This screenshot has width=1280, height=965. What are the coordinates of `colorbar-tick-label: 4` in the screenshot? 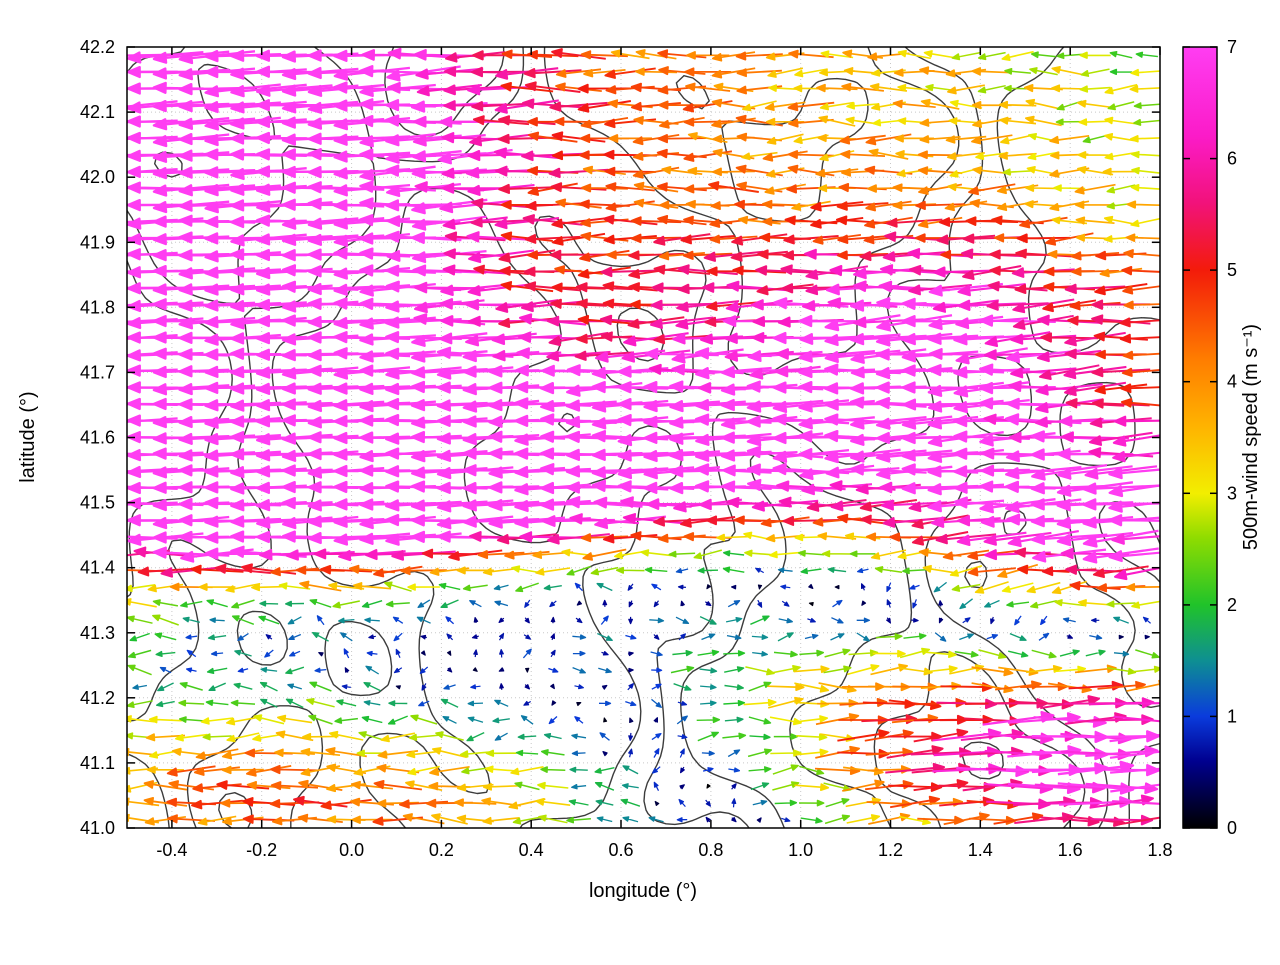 It's located at (1232, 382).